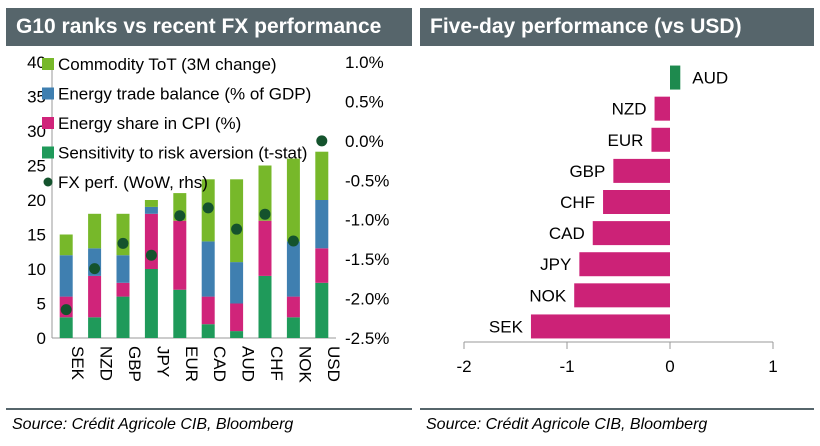 The width and height of the screenshot is (820, 446). What do you see at coordinates (304, 365) in the screenshot?
I see `x-category-label: NOK` at bounding box center [304, 365].